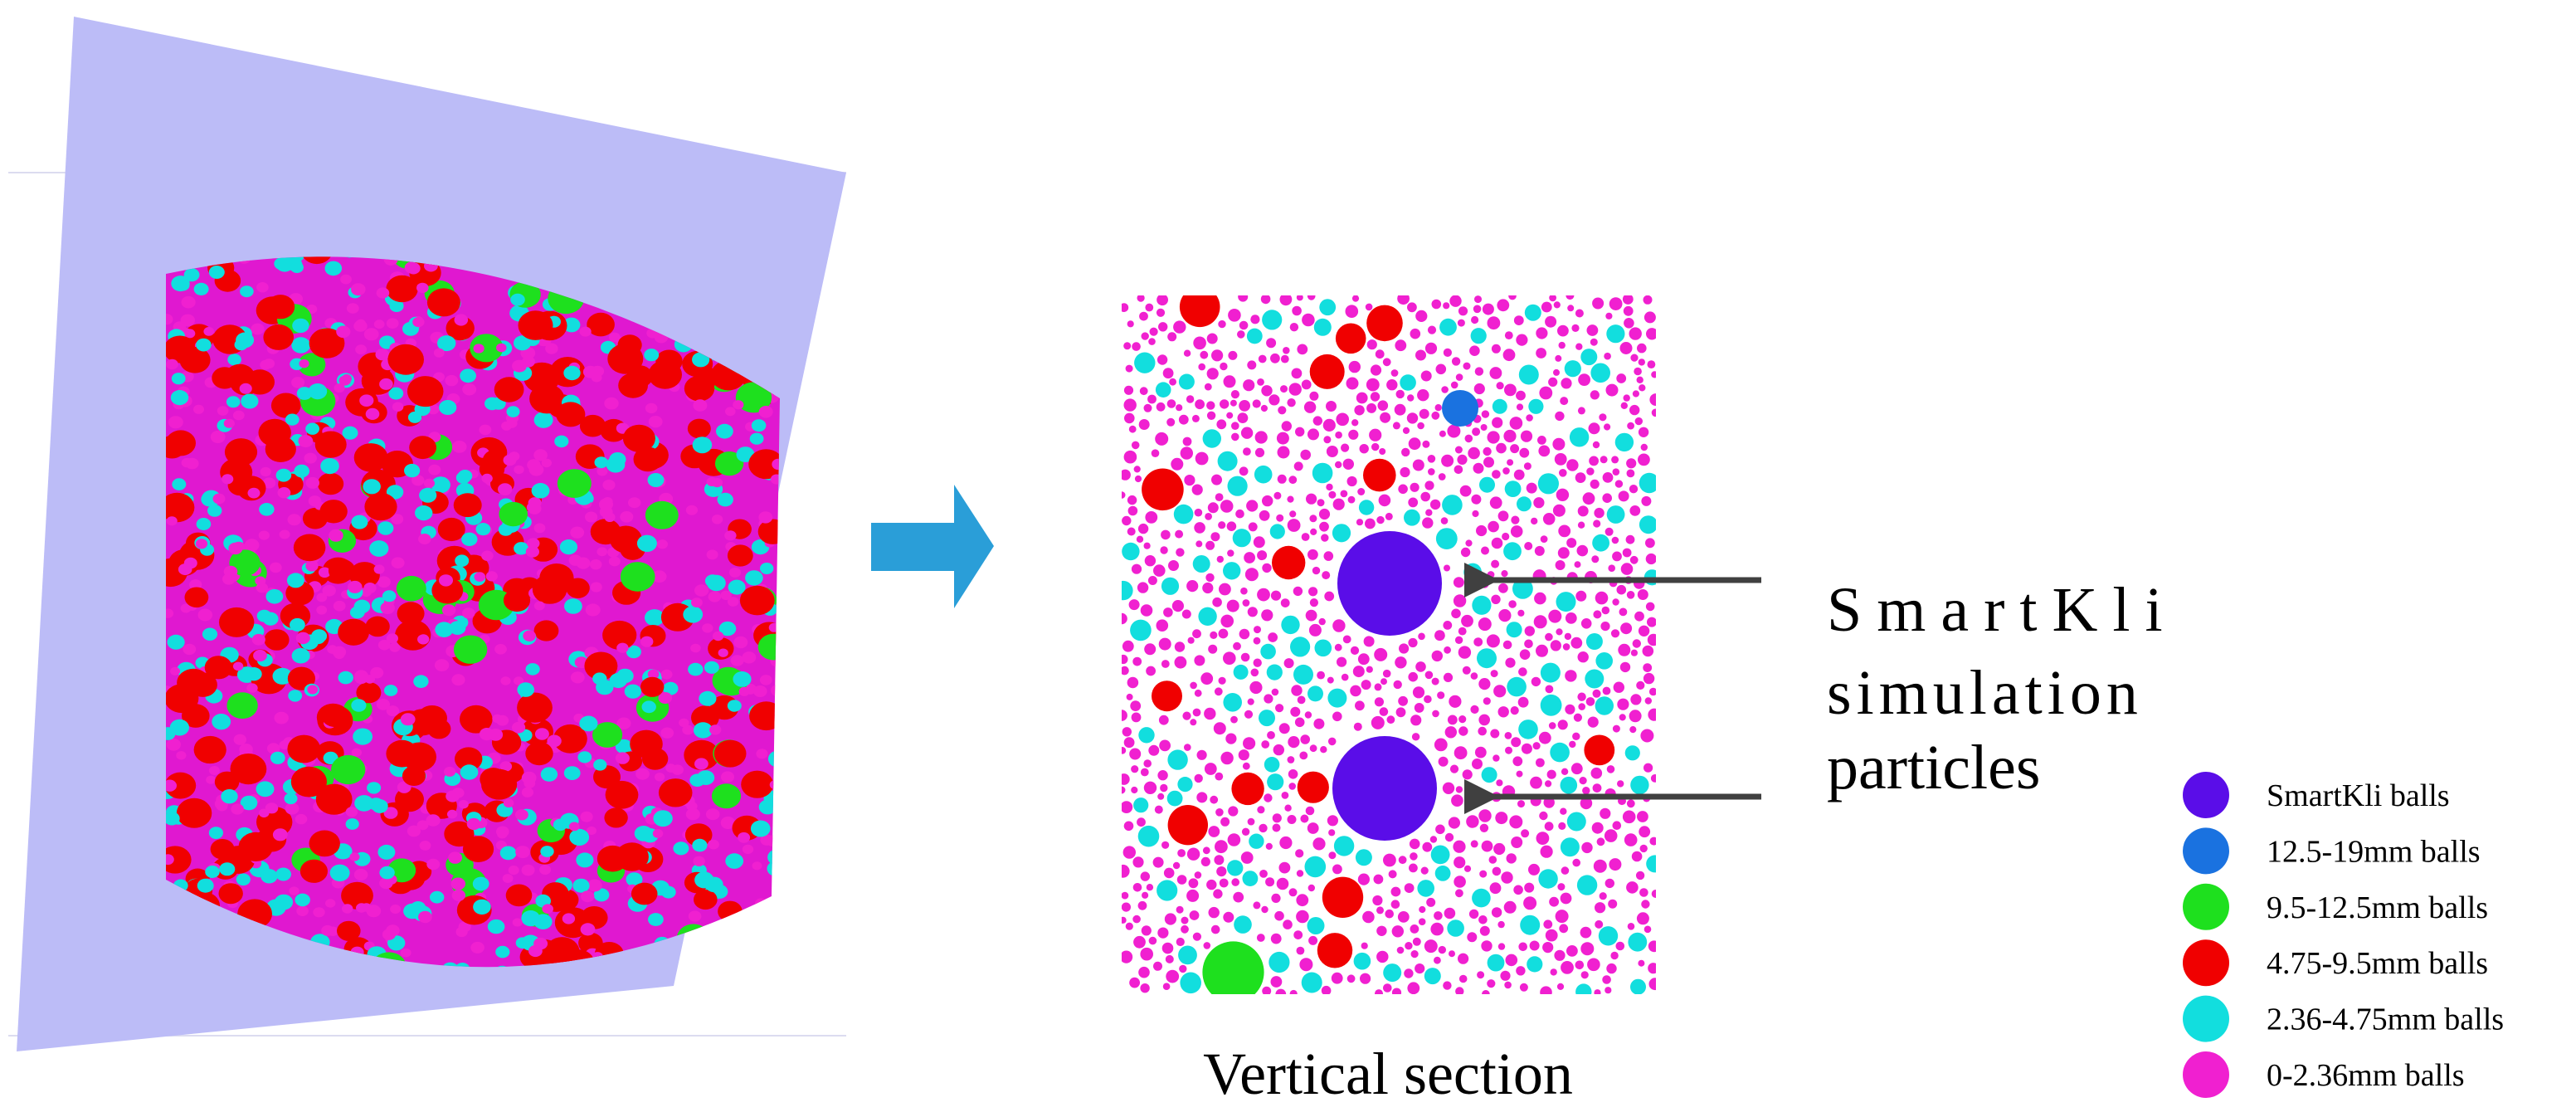 This screenshot has width=2576, height=1117. Describe the element at coordinates (1388, 1074) in the screenshot. I see `section-label: Vertical section` at that location.